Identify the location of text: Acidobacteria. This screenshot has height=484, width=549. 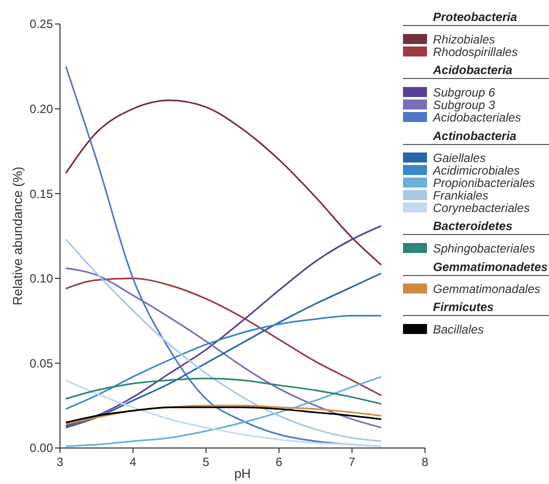
(472, 70).